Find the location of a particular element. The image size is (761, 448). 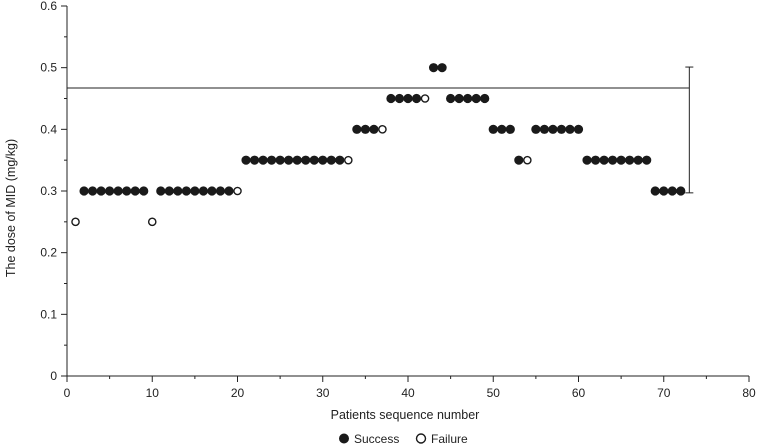

legend-failure-marker is located at coordinates (421, 438).